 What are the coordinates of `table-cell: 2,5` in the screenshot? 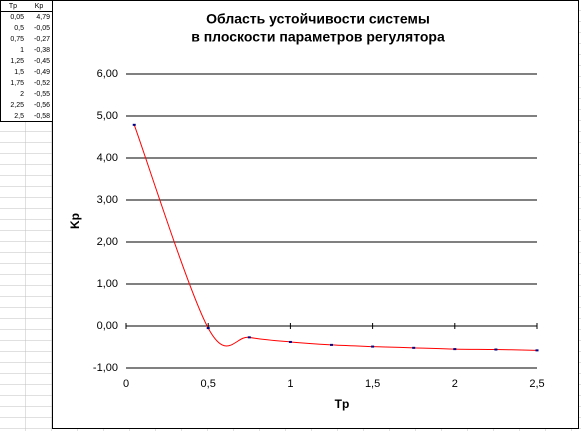 It's located at (19, 116).